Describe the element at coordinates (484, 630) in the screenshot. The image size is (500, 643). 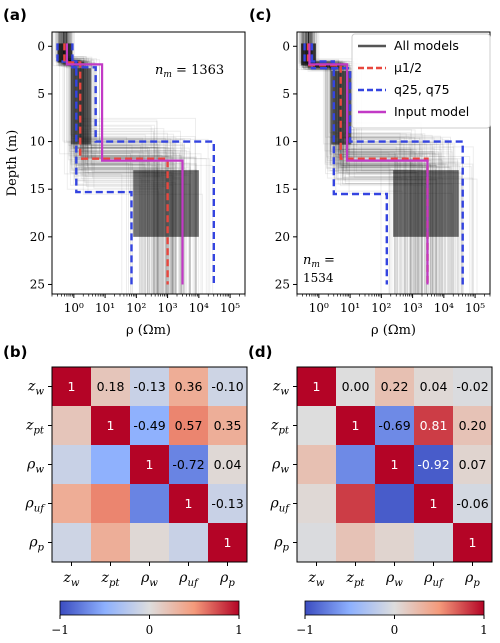
I see `colorbar-tick-label: 1` at that location.